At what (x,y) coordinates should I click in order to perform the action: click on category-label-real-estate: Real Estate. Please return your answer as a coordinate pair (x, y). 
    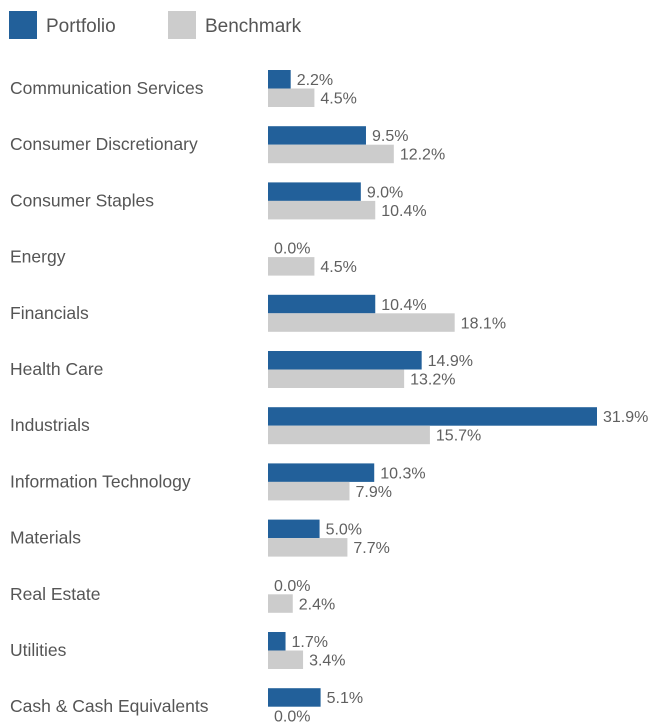
    Looking at the image, I should click on (55, 594).